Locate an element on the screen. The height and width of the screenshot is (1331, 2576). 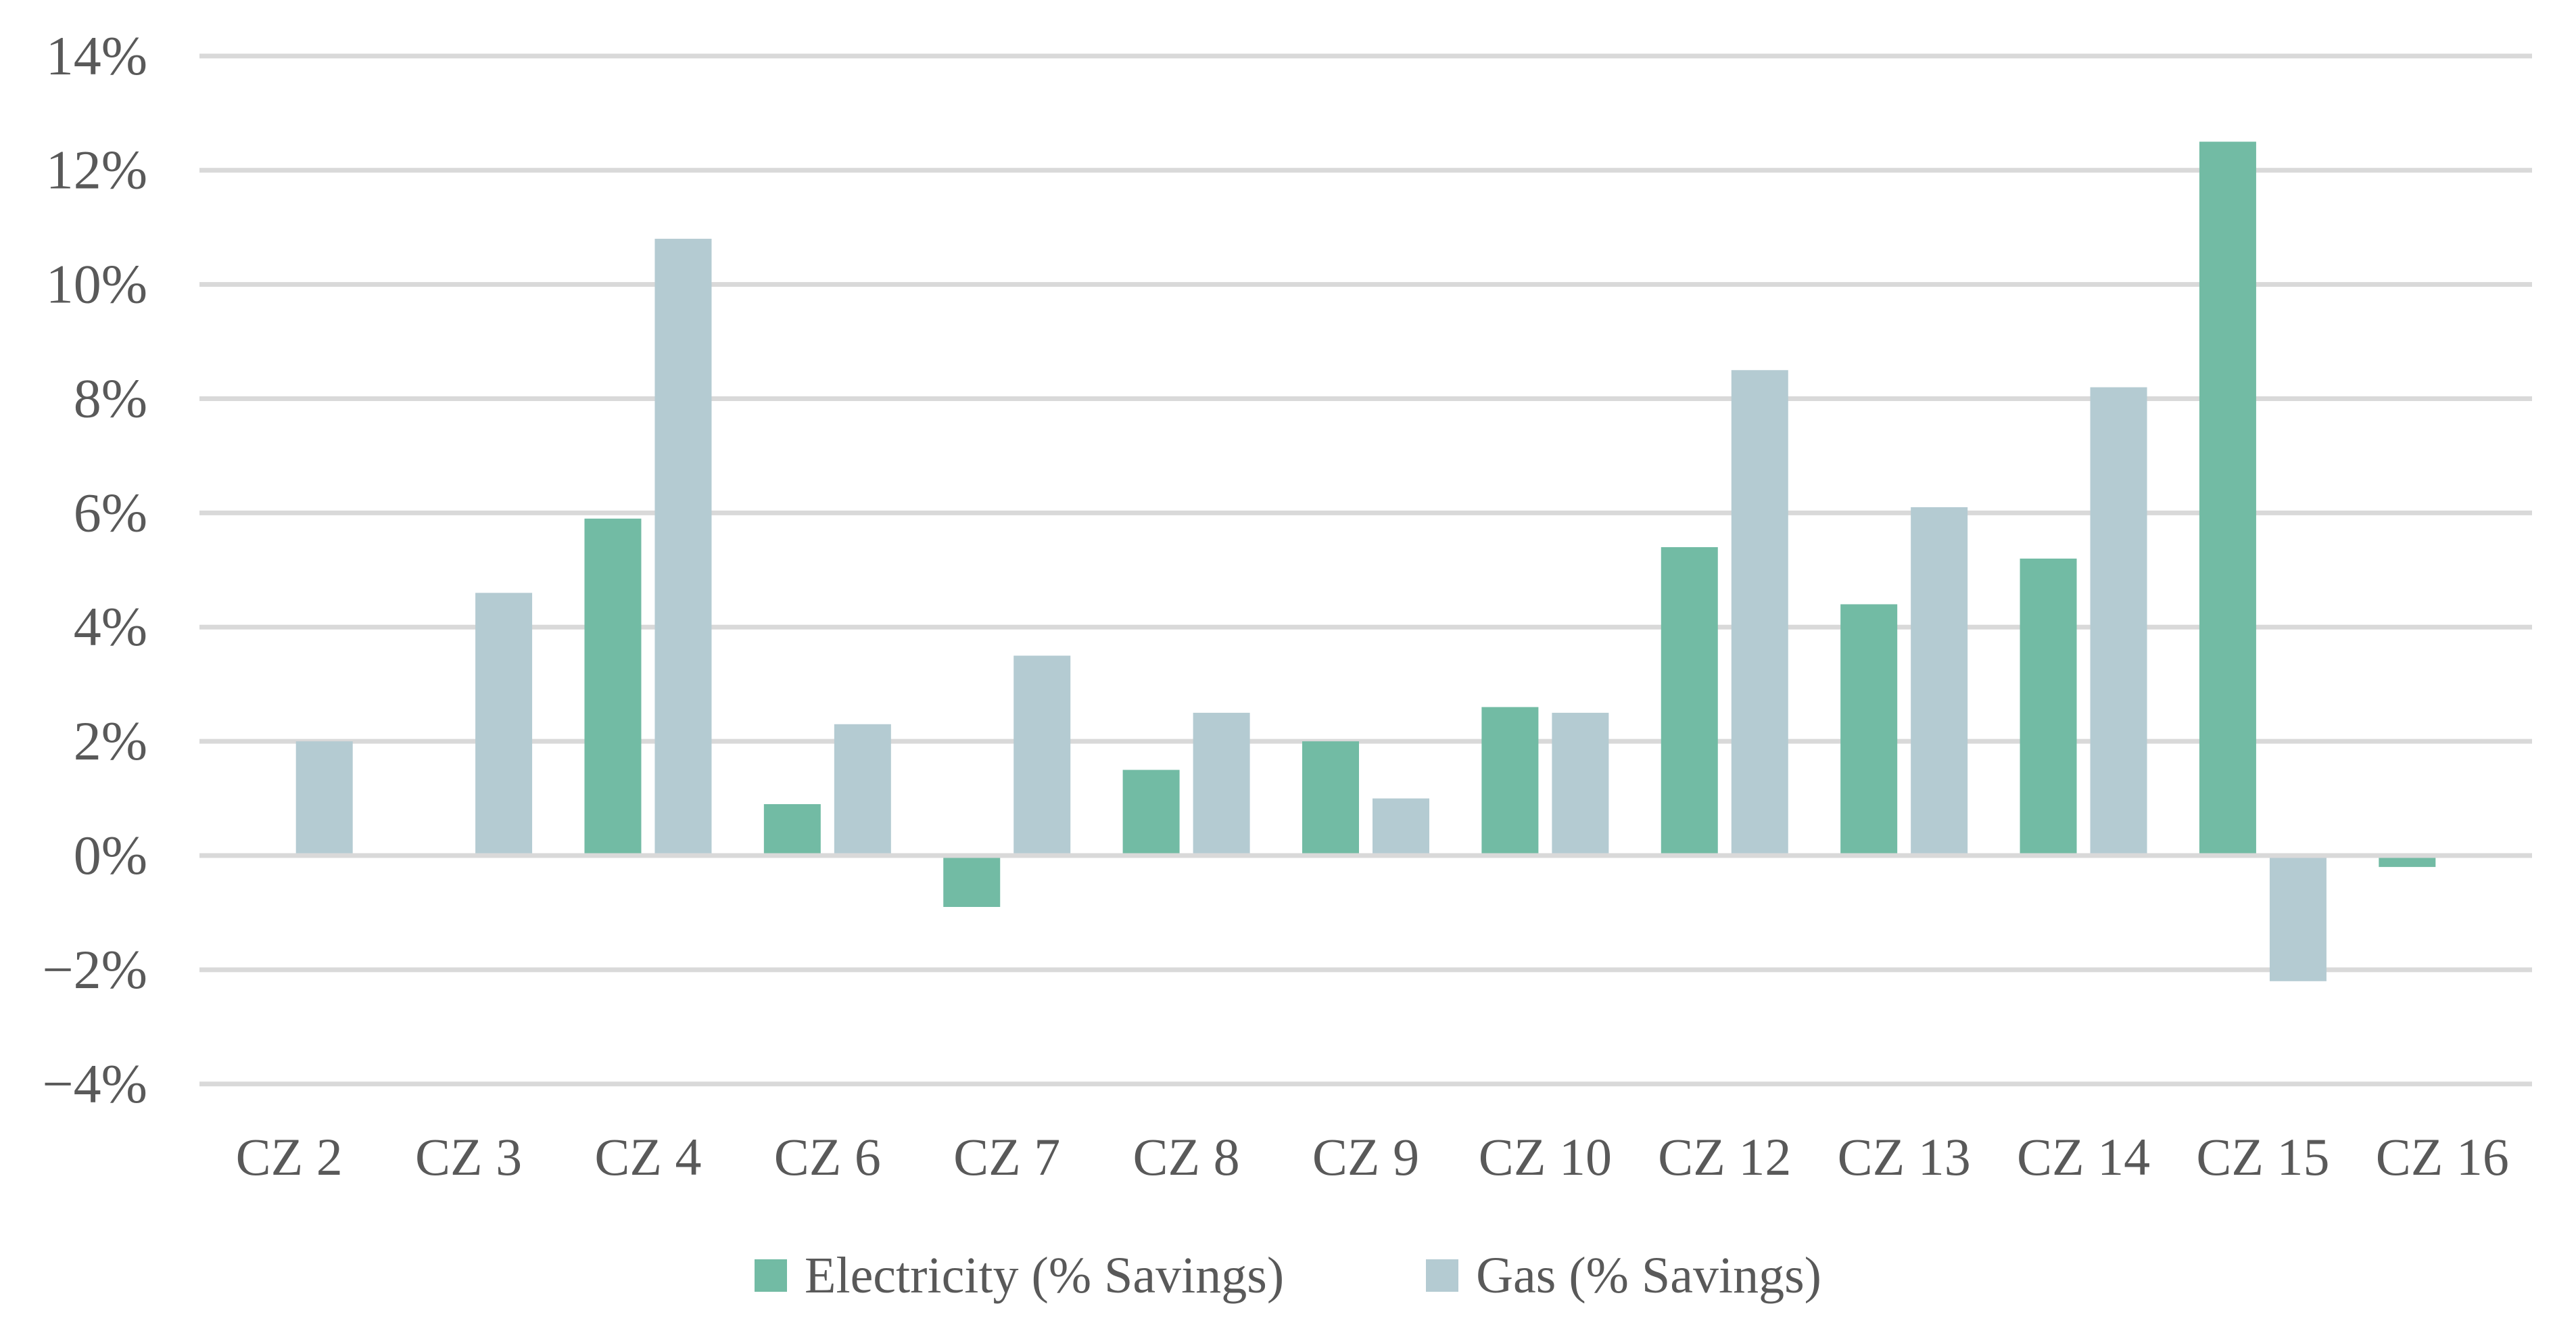
x-axis-label-cz-9: CZ 9 is located at coordinates (1365, 1156).